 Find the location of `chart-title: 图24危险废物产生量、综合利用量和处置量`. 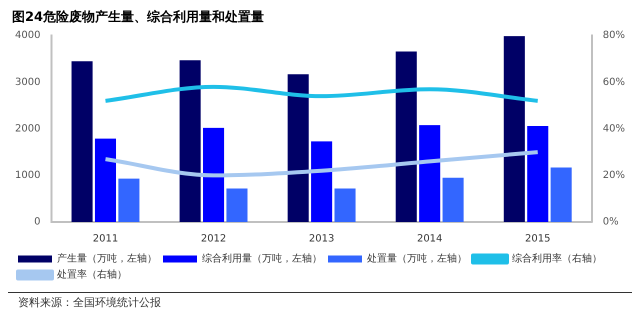

chart-title: 图24危险废物产生量、综合利用量和处置量 is located at coordinates (138, 17).